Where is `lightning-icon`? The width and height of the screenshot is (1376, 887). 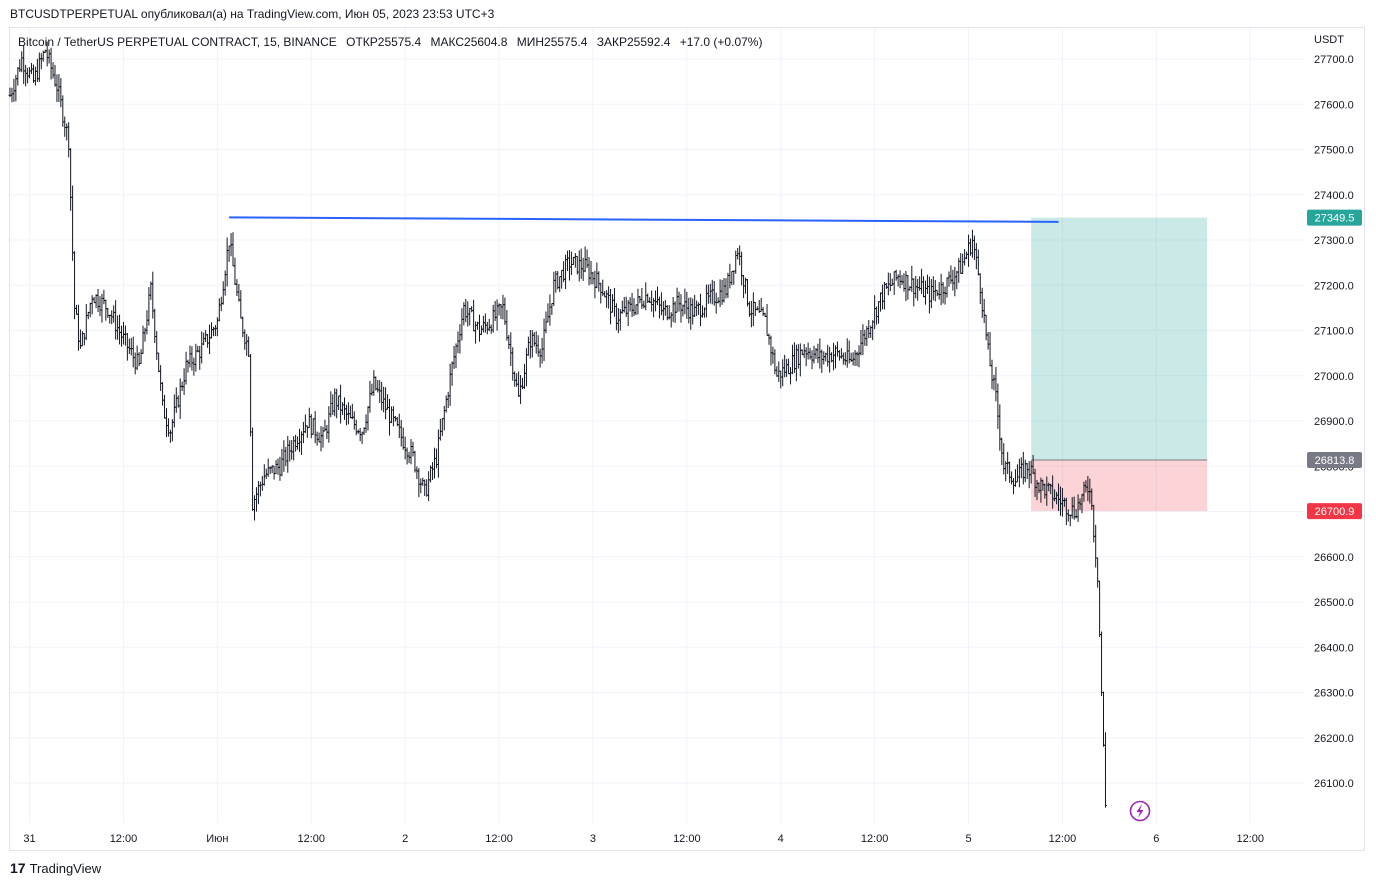 lightning-icon is located at coordinates (1140, 811).